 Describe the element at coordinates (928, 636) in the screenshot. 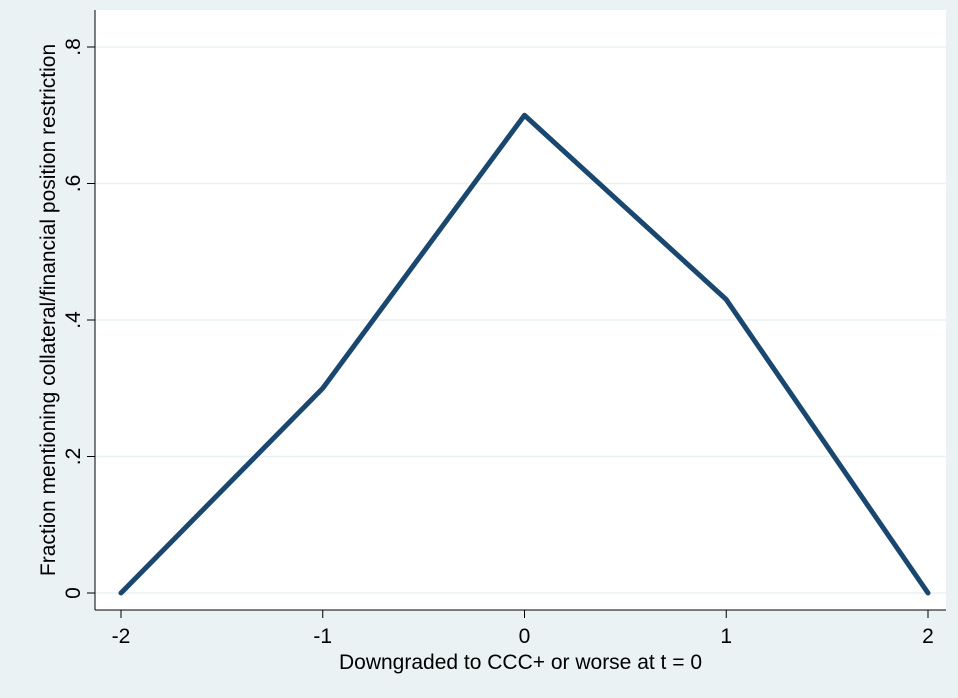

I see `x-tick-label: 2` at that location.